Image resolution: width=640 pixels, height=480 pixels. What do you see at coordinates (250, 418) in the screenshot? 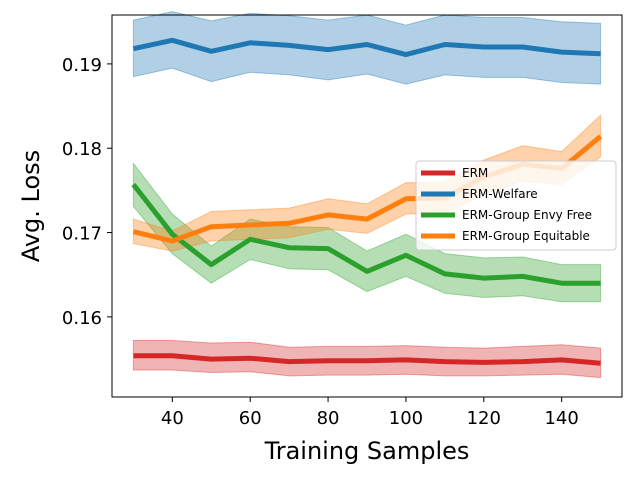
I see `x-tick-label: 60` at bounding box center [250, 418].